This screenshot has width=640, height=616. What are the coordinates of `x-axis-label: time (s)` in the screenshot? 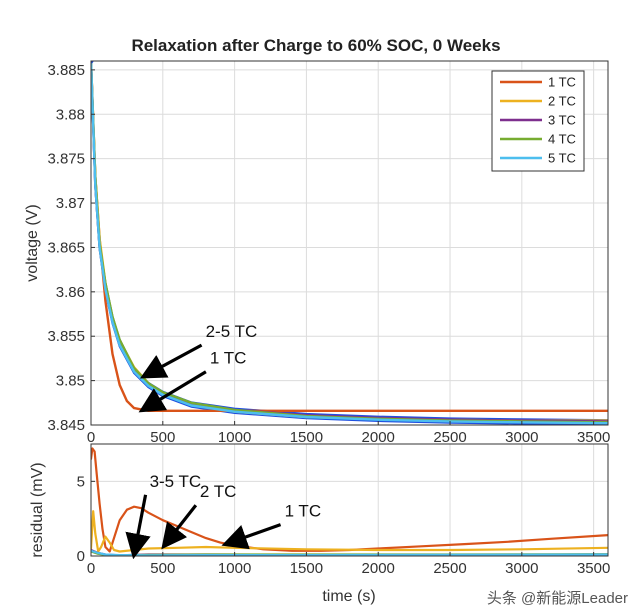 It's located at (348, 596).